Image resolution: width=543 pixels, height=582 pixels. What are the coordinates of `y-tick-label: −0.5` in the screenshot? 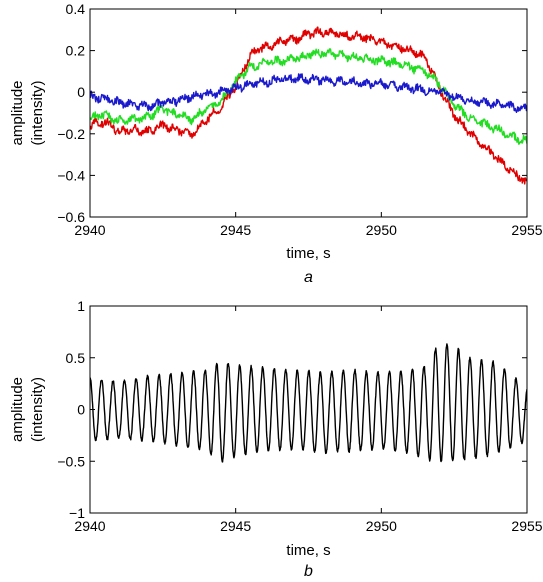 It's located at (71, 461).